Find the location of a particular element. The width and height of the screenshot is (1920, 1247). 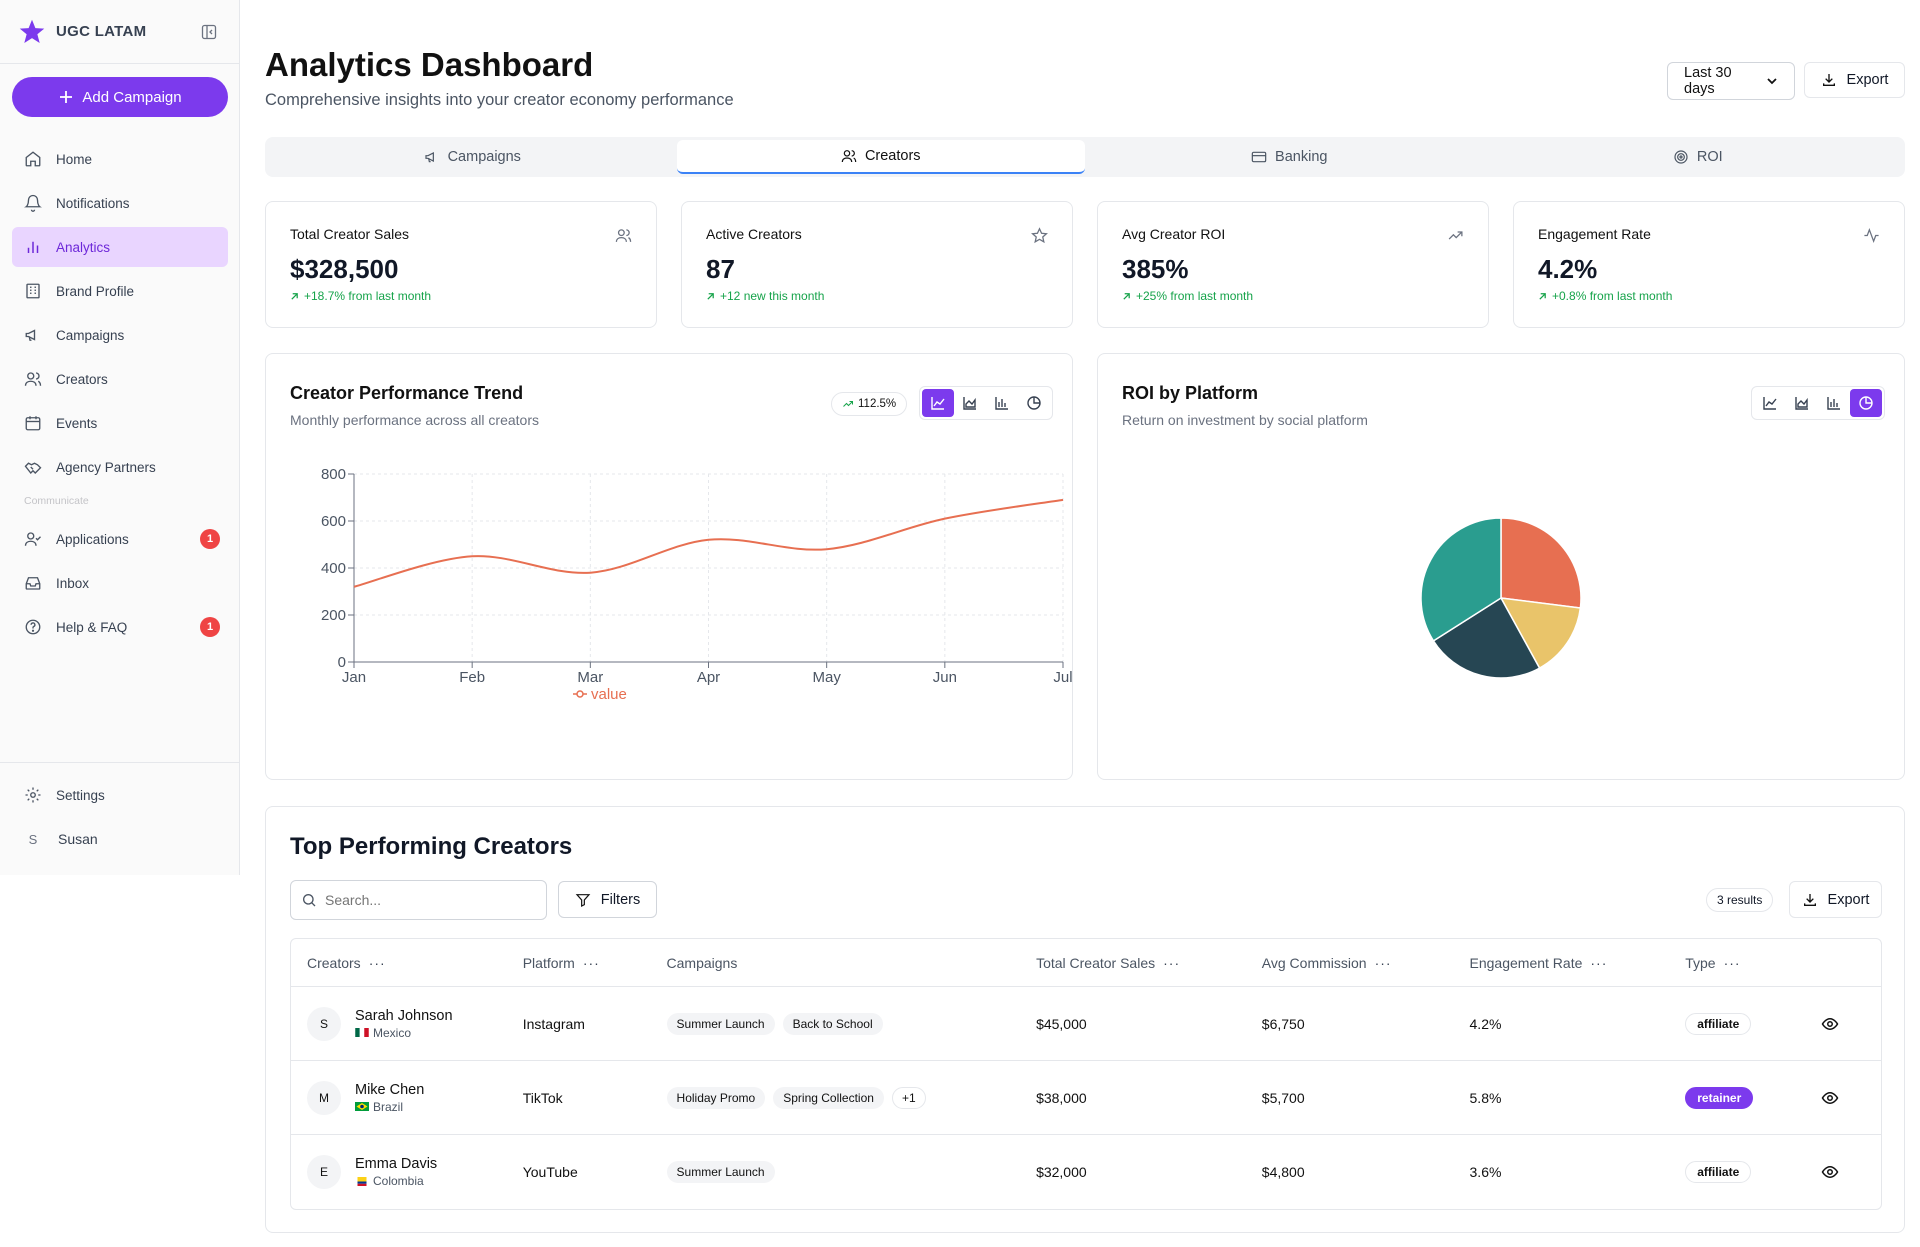

user-menu: S Susan is located at coordinates (119, 839).